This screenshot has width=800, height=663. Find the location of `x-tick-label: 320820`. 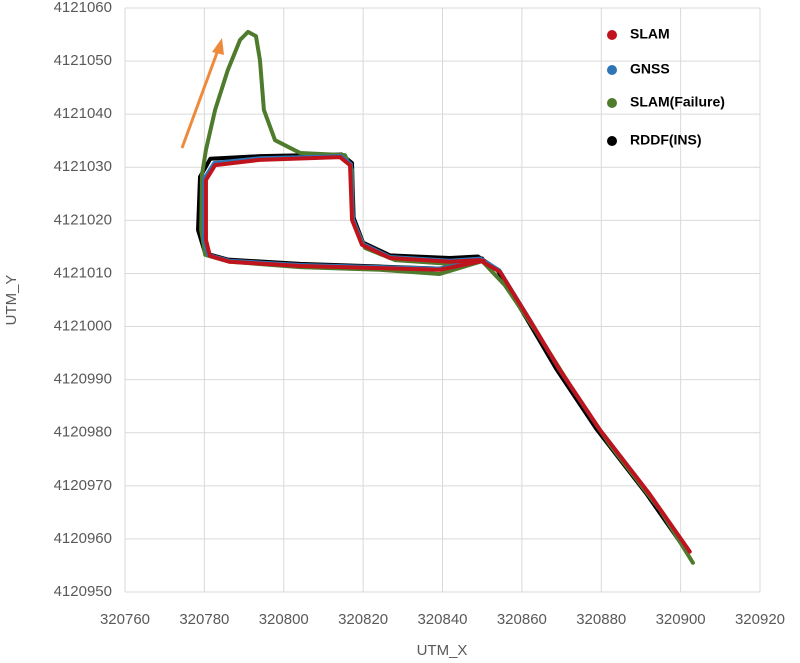

x-tick-label: 320820 is located at coordinates (363, 619).